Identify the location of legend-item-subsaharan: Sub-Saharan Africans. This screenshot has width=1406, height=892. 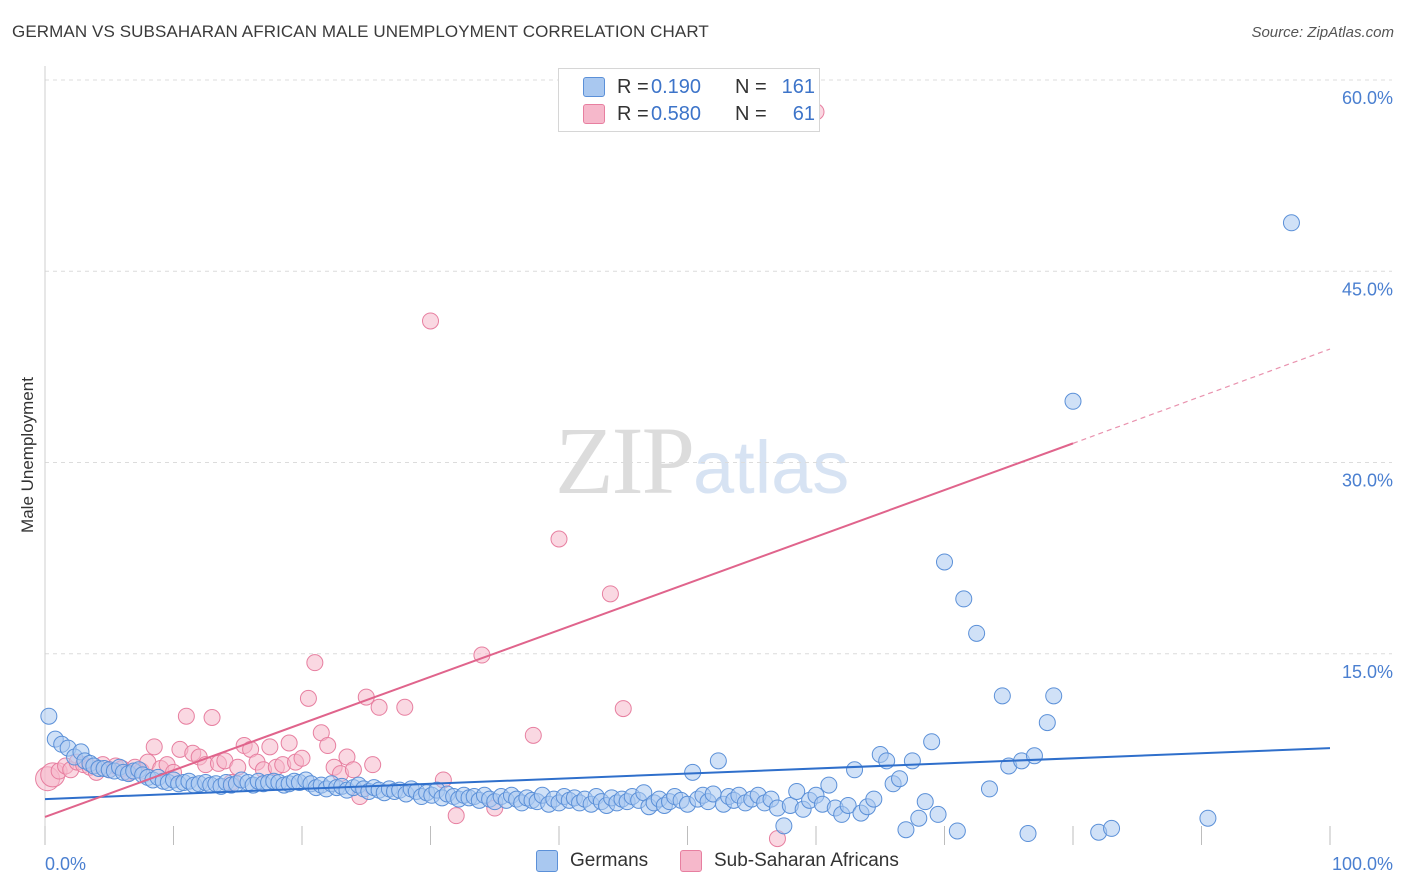
(789, 861).